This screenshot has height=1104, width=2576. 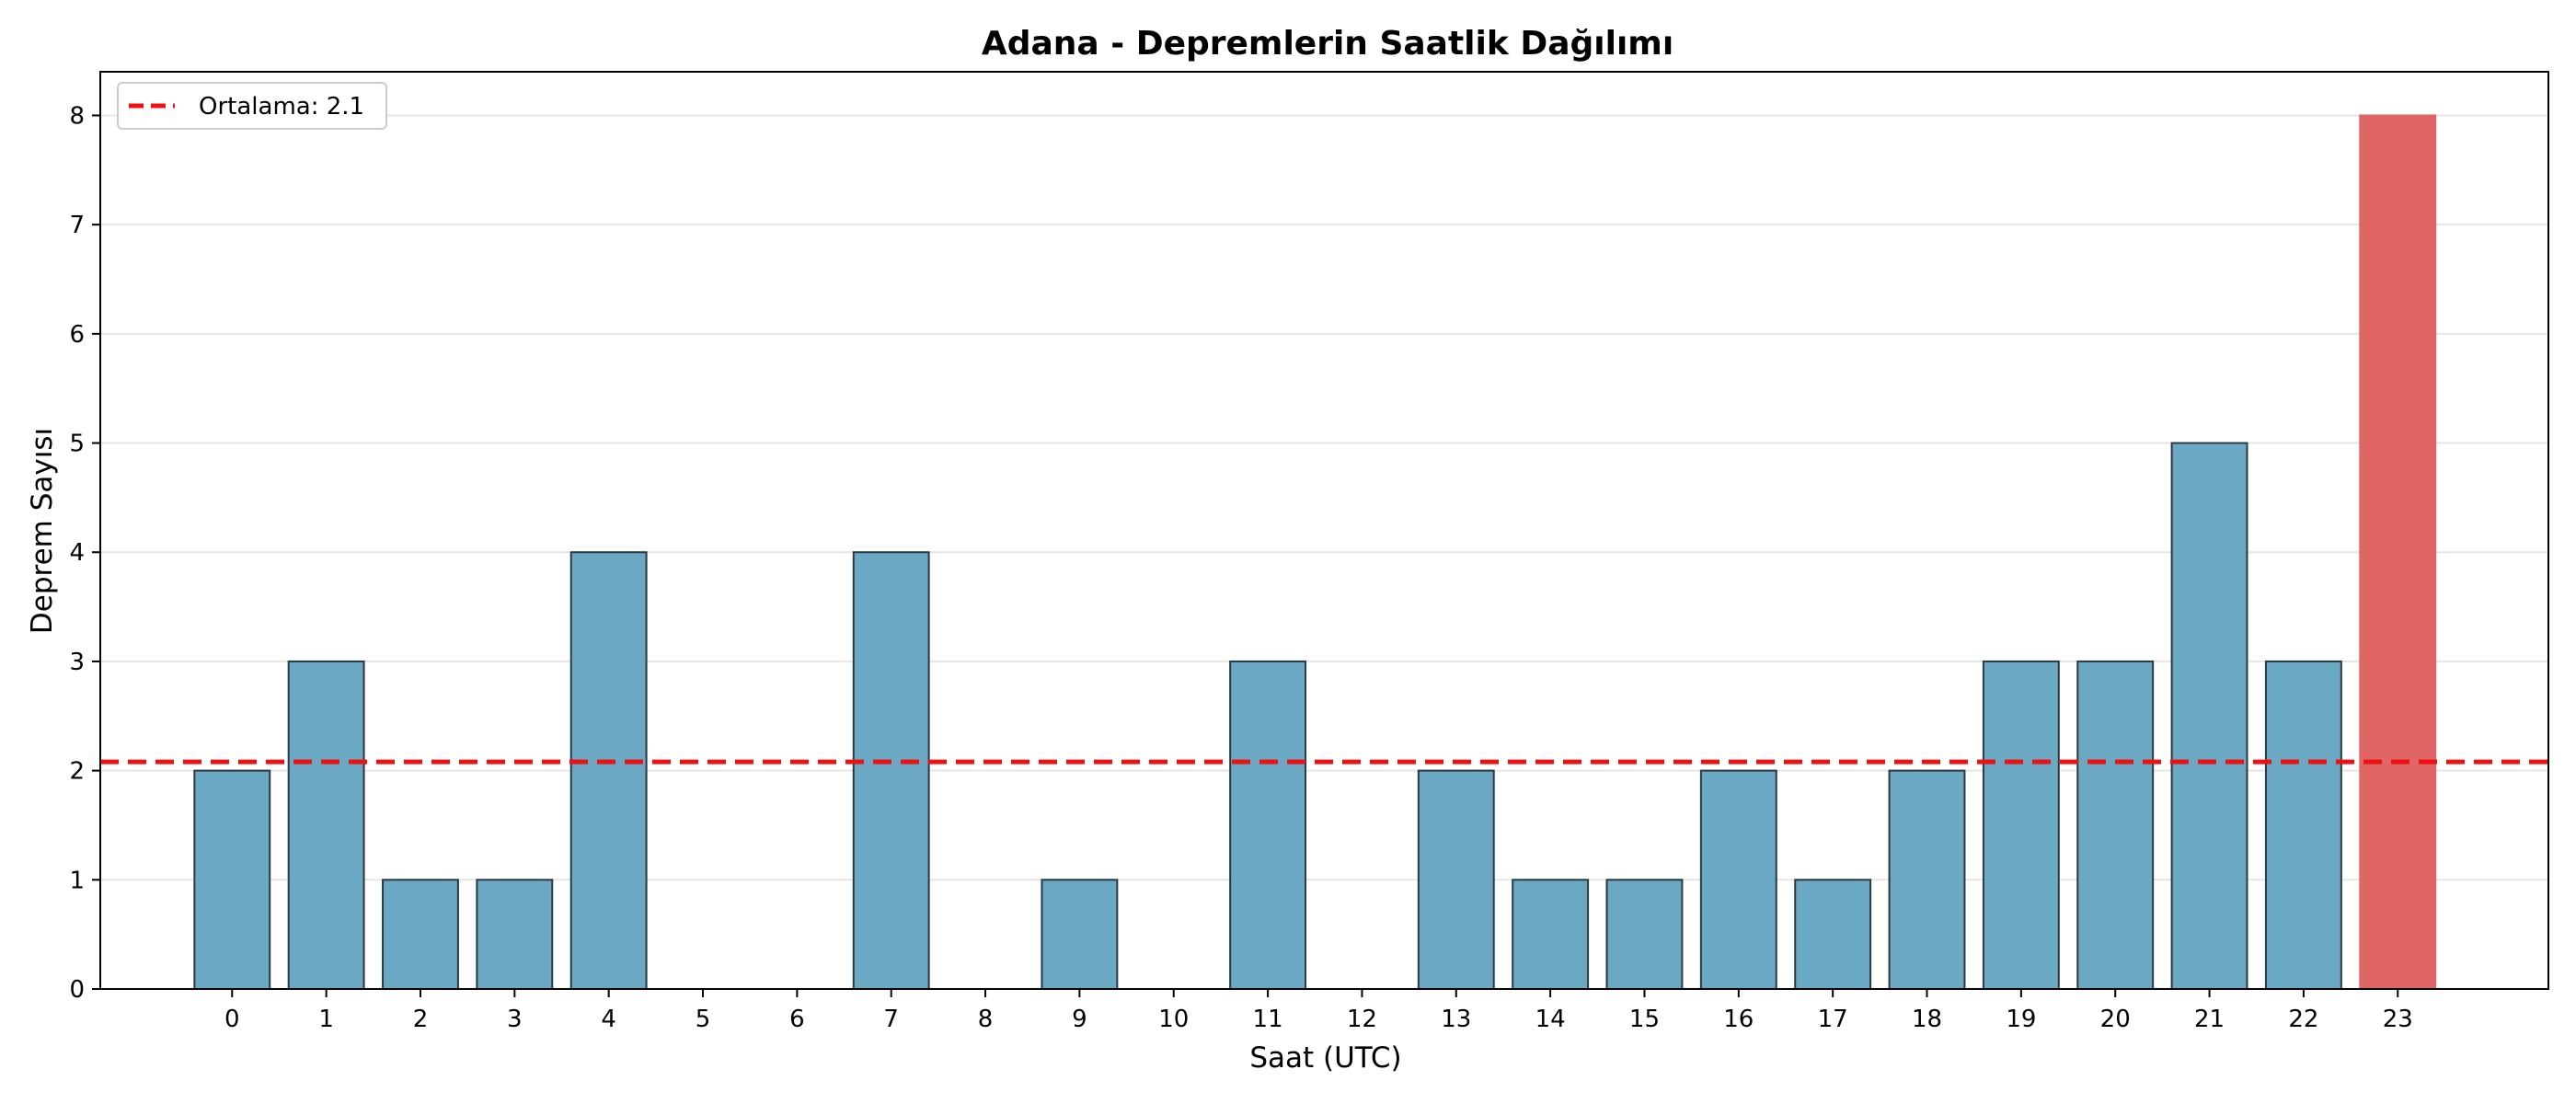 What do you see at coordinates (797, 1020) in the screenshot?
I see `x-tick-label-6: 6` at bounding box center [797, 1020].